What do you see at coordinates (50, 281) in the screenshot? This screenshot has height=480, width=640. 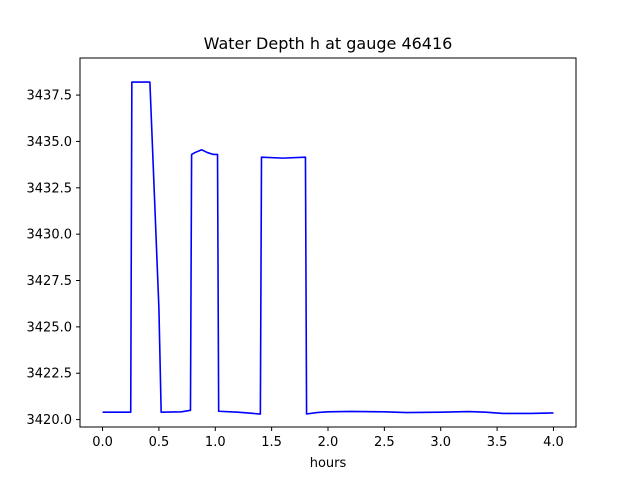 I see `y-tick-label: 3427.5` at bounding box center [50, 281].